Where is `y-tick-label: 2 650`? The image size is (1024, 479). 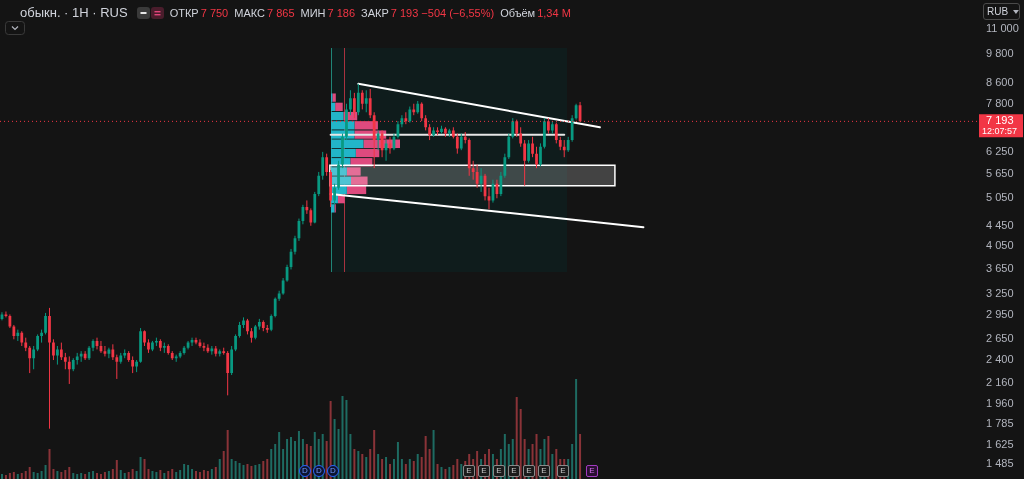 y-tick-label: 2 650 is located at coordinates (1000, 337).